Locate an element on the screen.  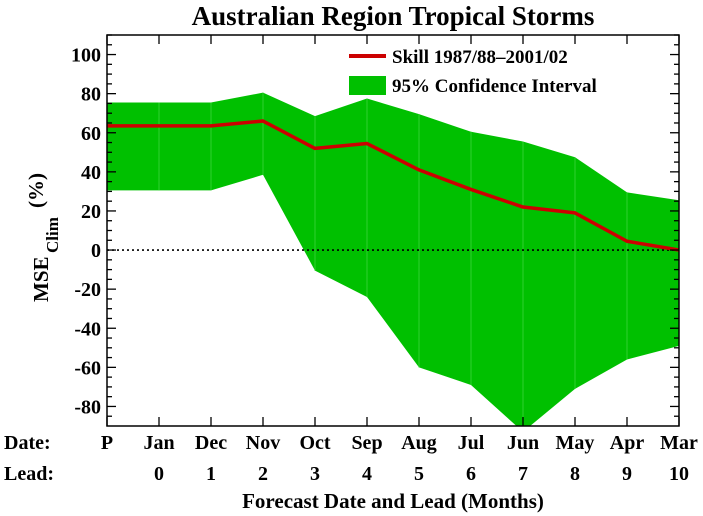
y-tick-label: -60 is located at coordinates (87, 368).